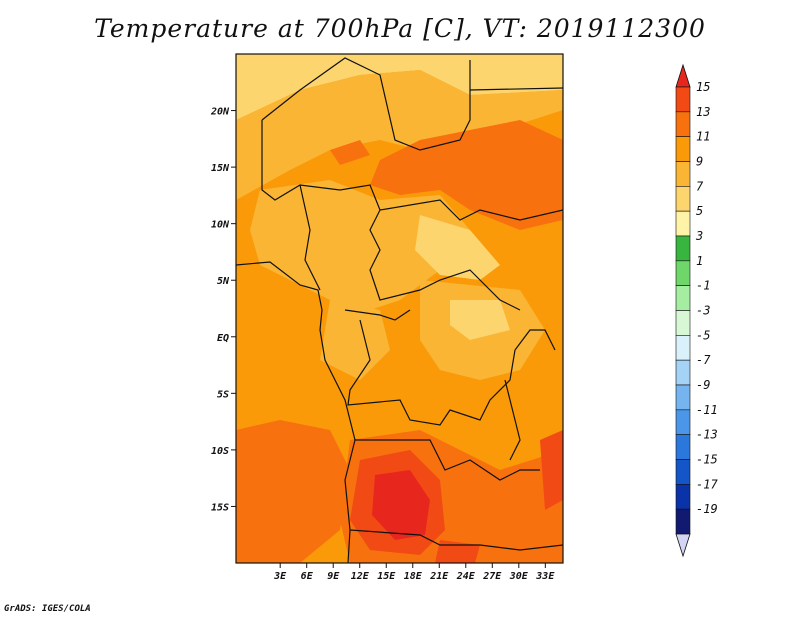  I want to click on colorbar-label: -5, so click(703, 335).